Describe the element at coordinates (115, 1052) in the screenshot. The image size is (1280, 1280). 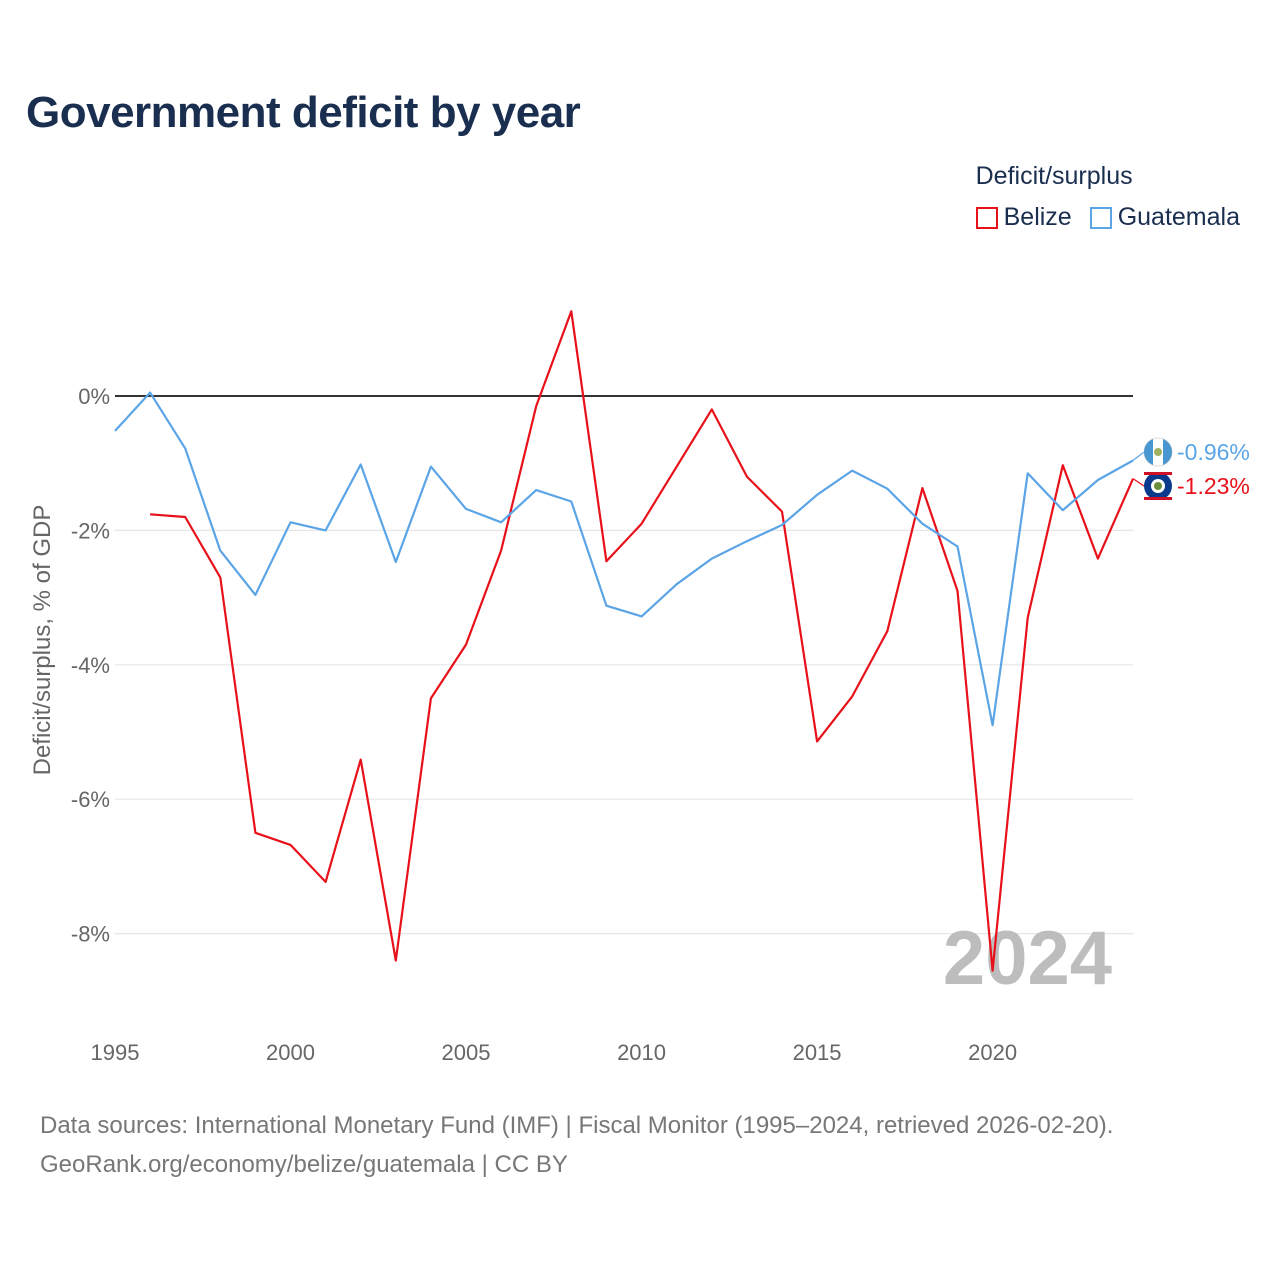
I see `x-tick-label: 1995` at that location.